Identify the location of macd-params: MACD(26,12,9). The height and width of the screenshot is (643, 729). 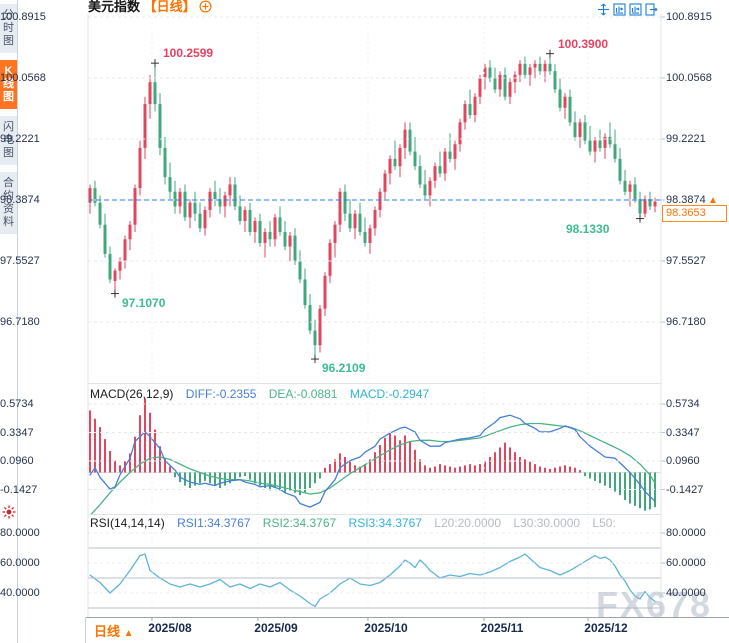
(132, 394).